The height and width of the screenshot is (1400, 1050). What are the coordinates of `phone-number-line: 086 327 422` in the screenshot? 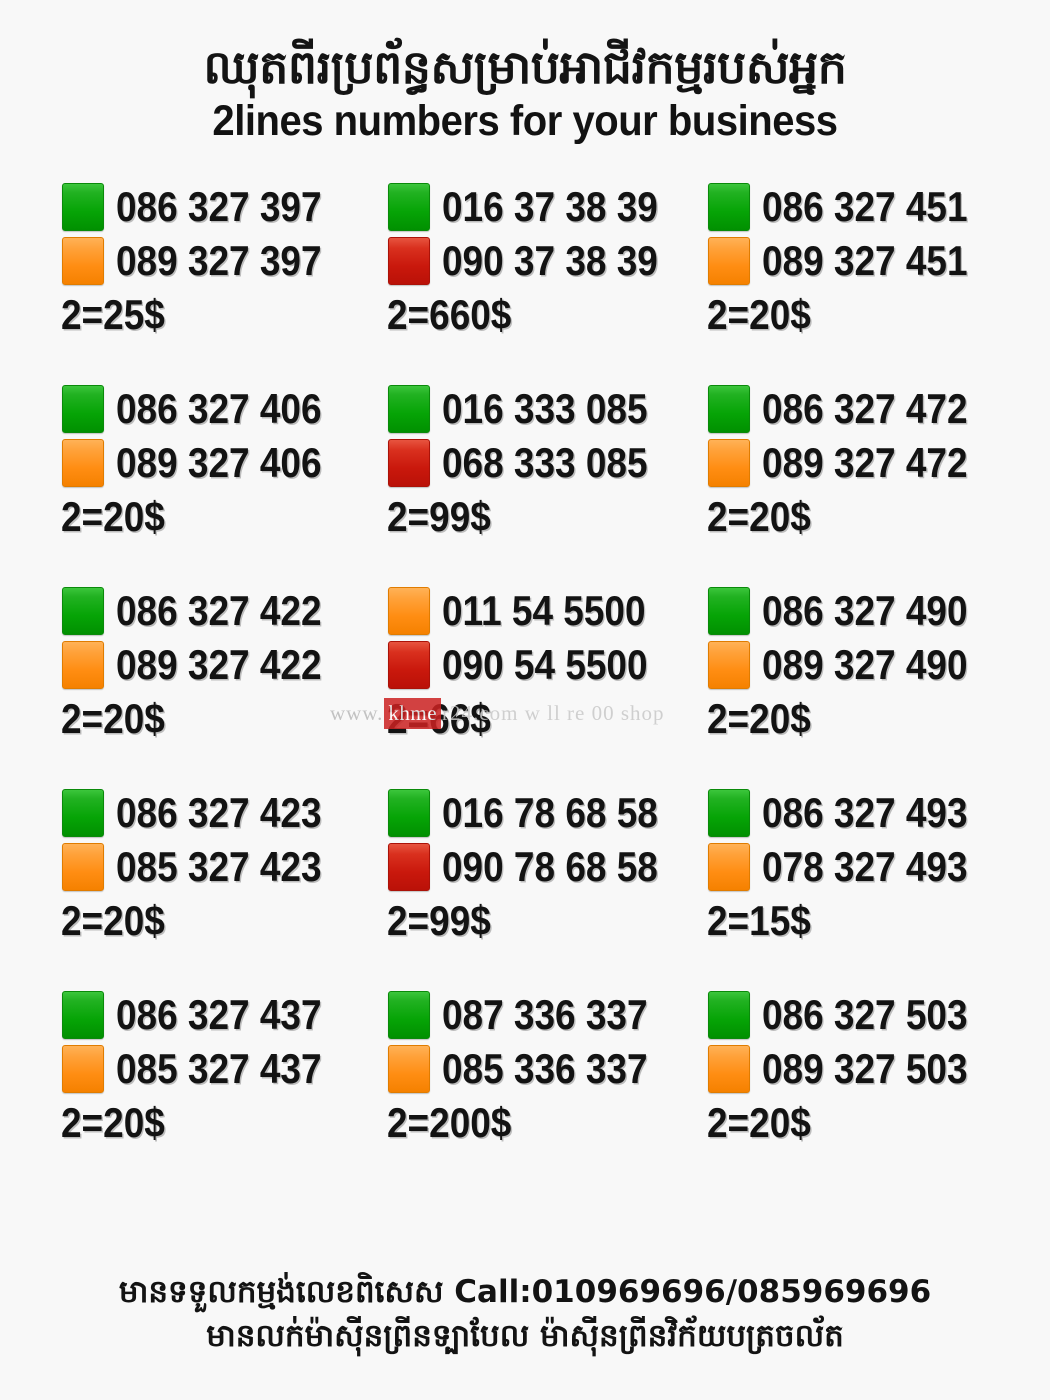 It's located at (217, 611).